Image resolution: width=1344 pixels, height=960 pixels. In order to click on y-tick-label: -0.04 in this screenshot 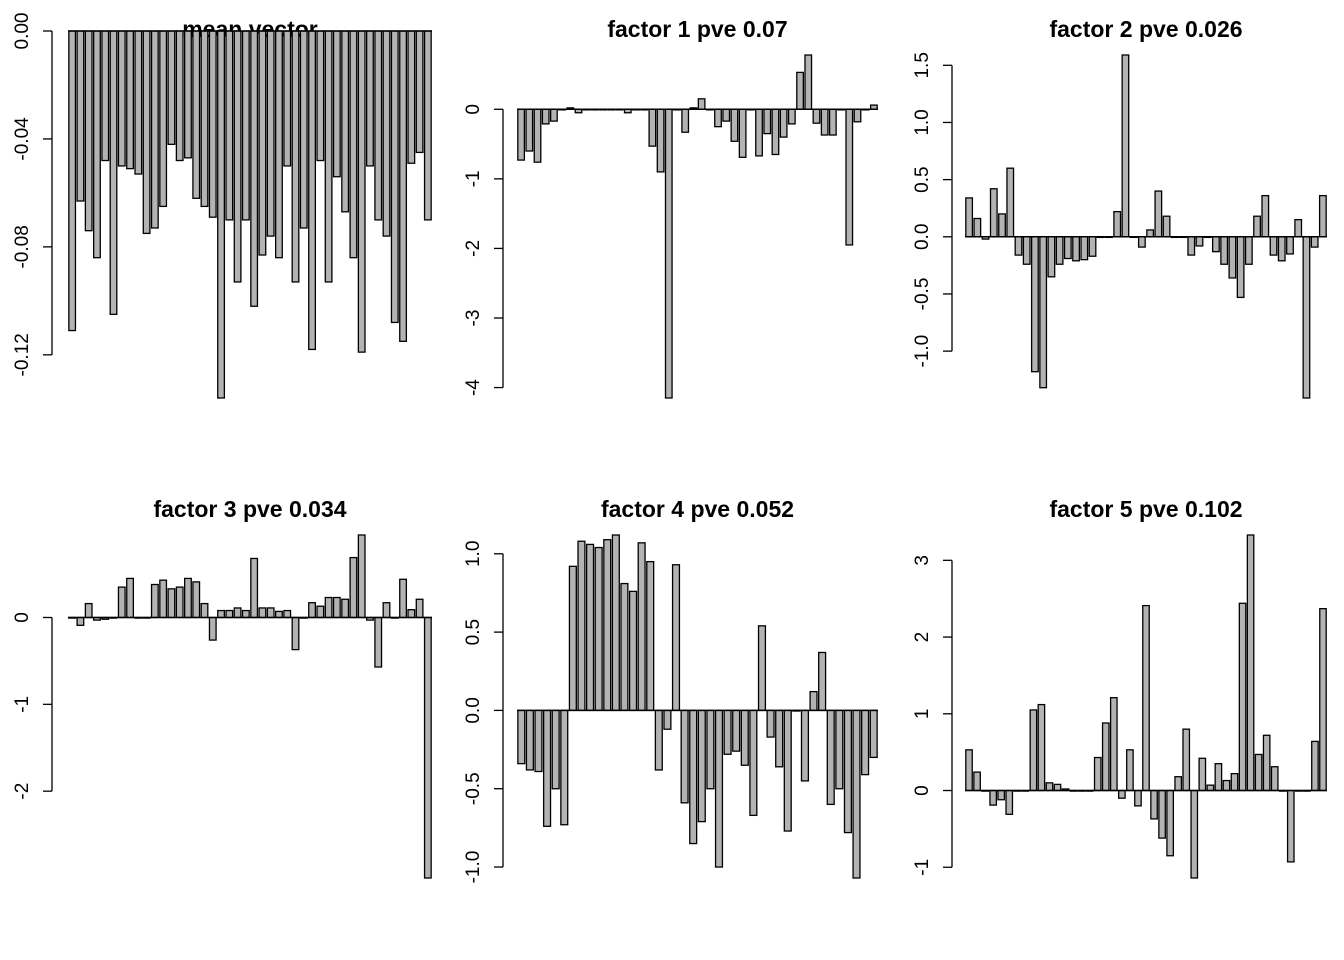, I will do `click(22, 139)`.